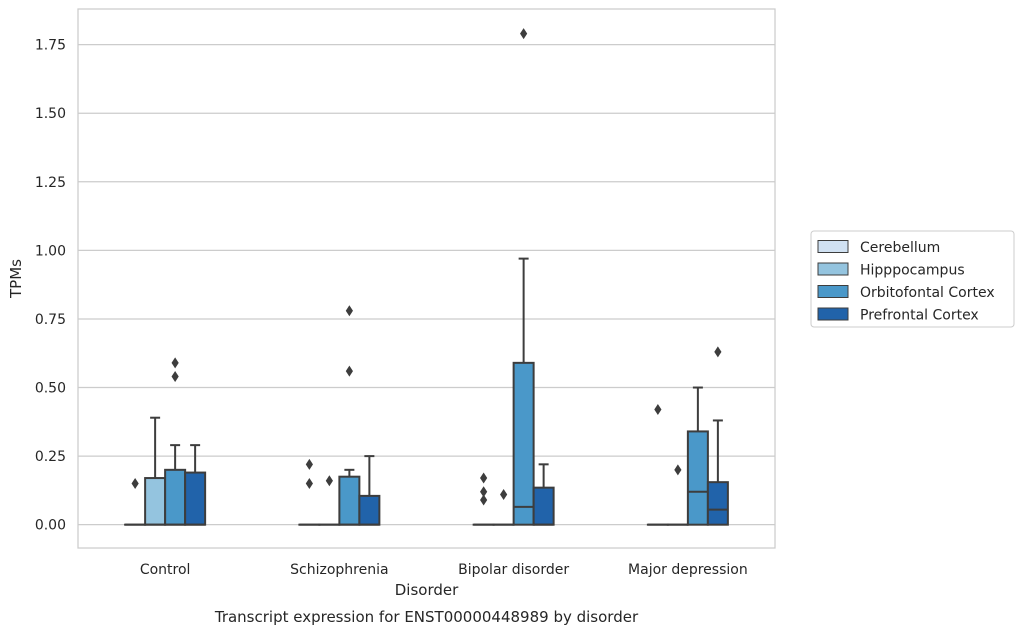 The height and width of the screenshot is (634, 1023). What do you see at coordinates (50, 320) in the screenshot?
I see `y-tick-label: 0.75` at bounding box center [50, 320].